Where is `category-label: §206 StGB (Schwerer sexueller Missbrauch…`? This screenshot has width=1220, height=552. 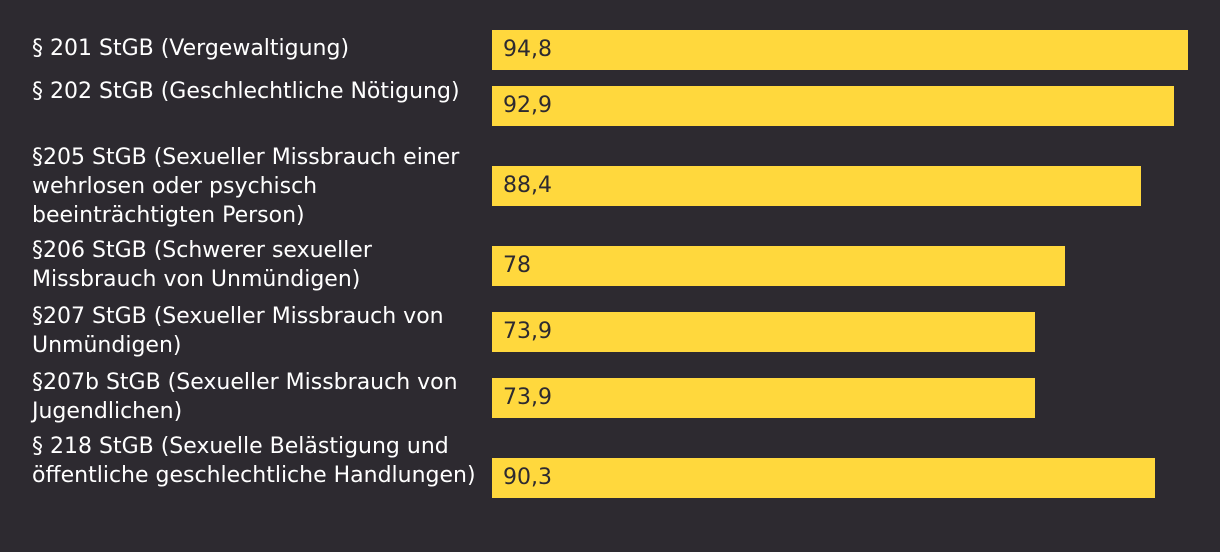
category-label: §206 StGB (Schwerer sexueller Missbrauch… is located at coordinates (202, 265).